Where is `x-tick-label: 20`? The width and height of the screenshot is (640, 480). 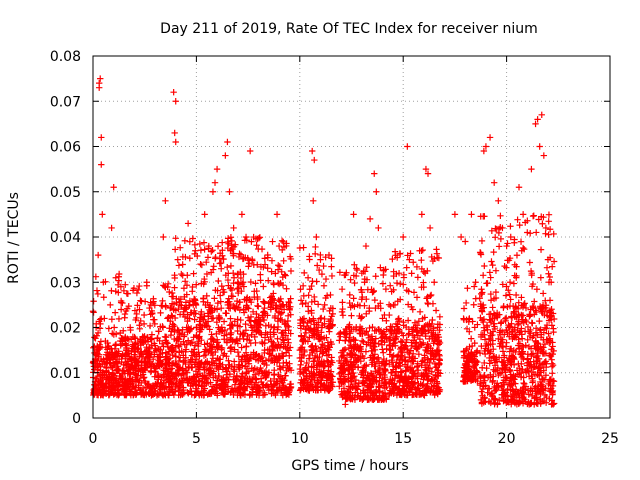 x-tick-label: 20 is located at coordinates (507, 439).